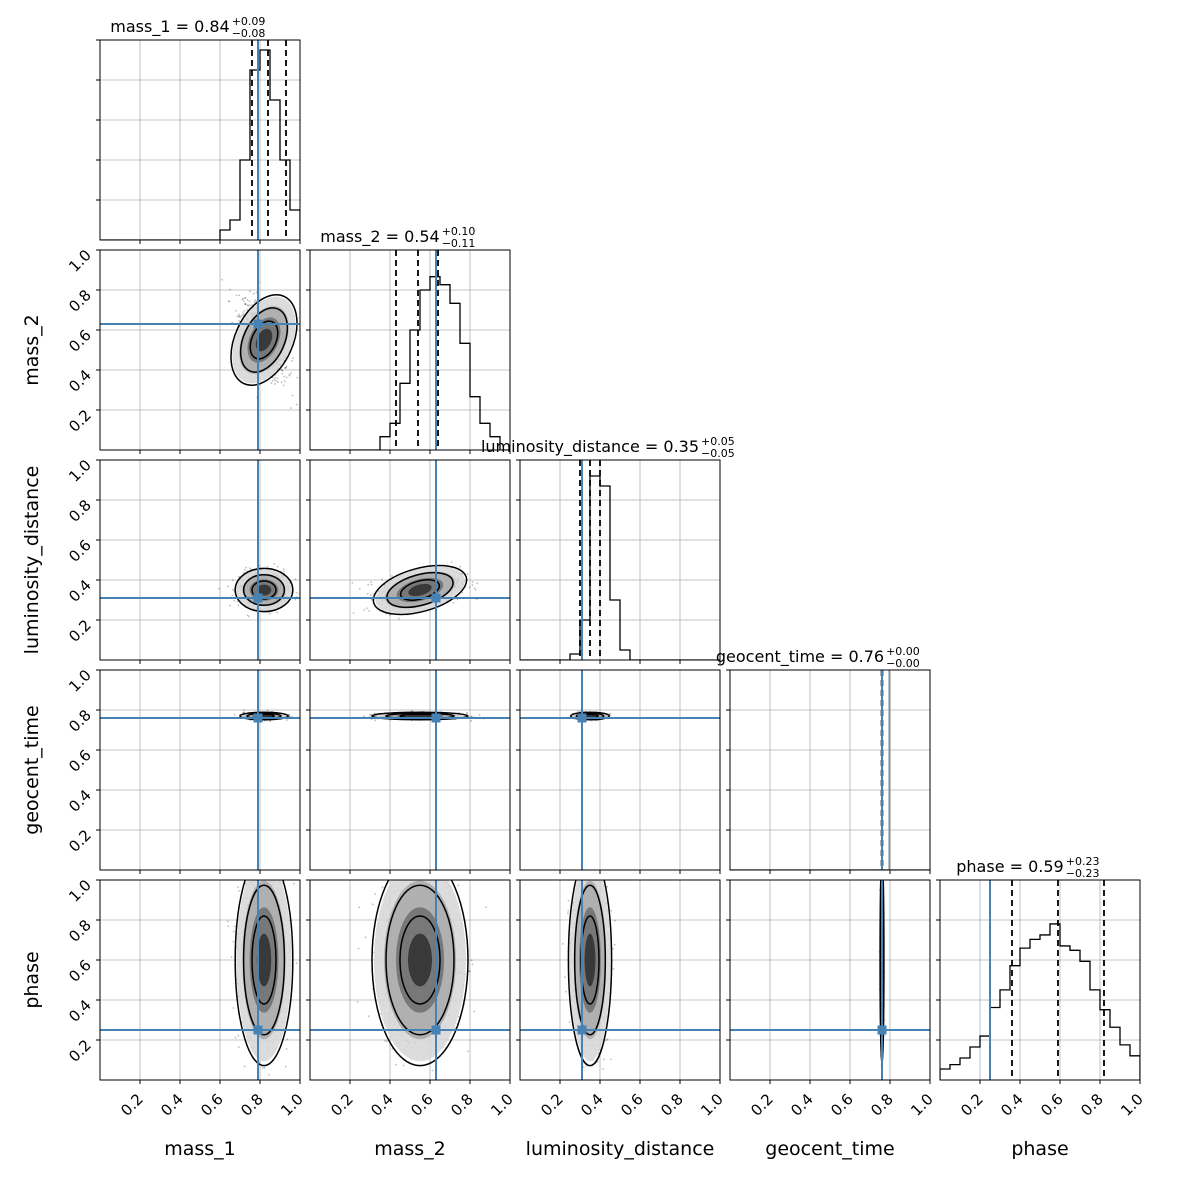  What do you see at coordinates (198, 771) in the screenshot?
I see `panel-mass_1-geocent_time` at bounding box center [198, 771].